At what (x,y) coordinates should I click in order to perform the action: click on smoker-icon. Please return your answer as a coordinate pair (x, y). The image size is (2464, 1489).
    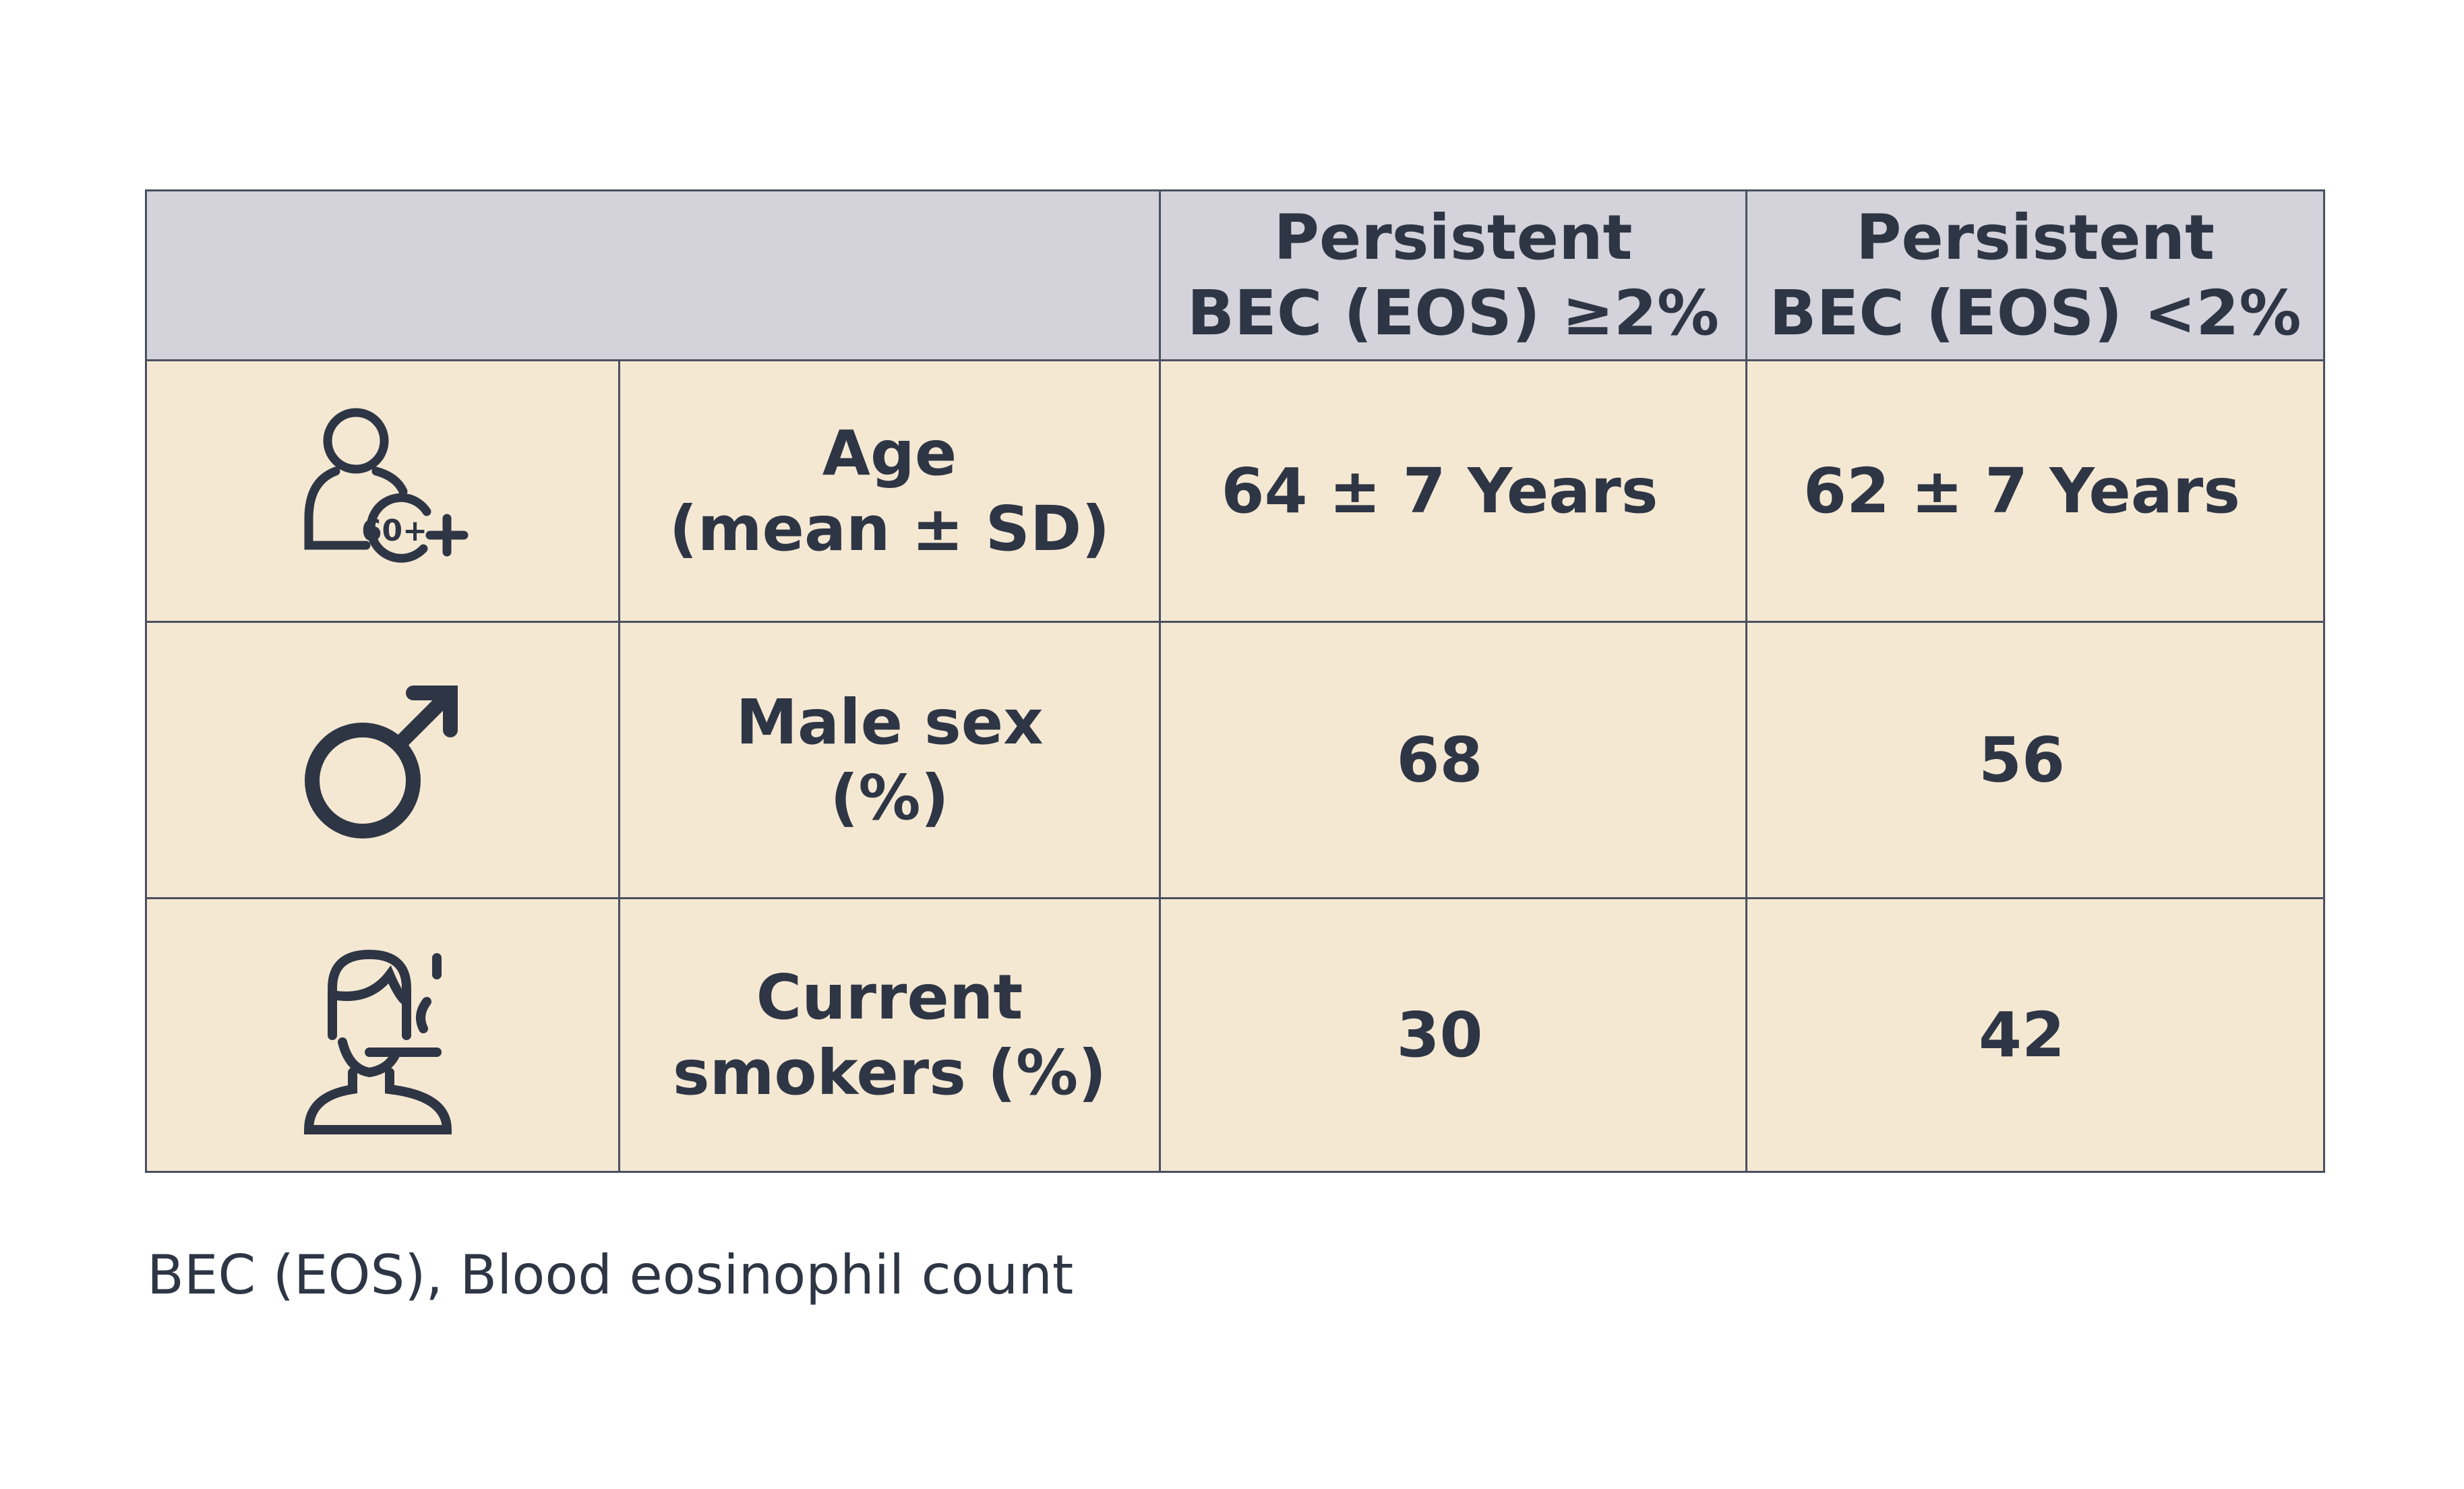
    Looking at the image, I should click on (377, 1041).